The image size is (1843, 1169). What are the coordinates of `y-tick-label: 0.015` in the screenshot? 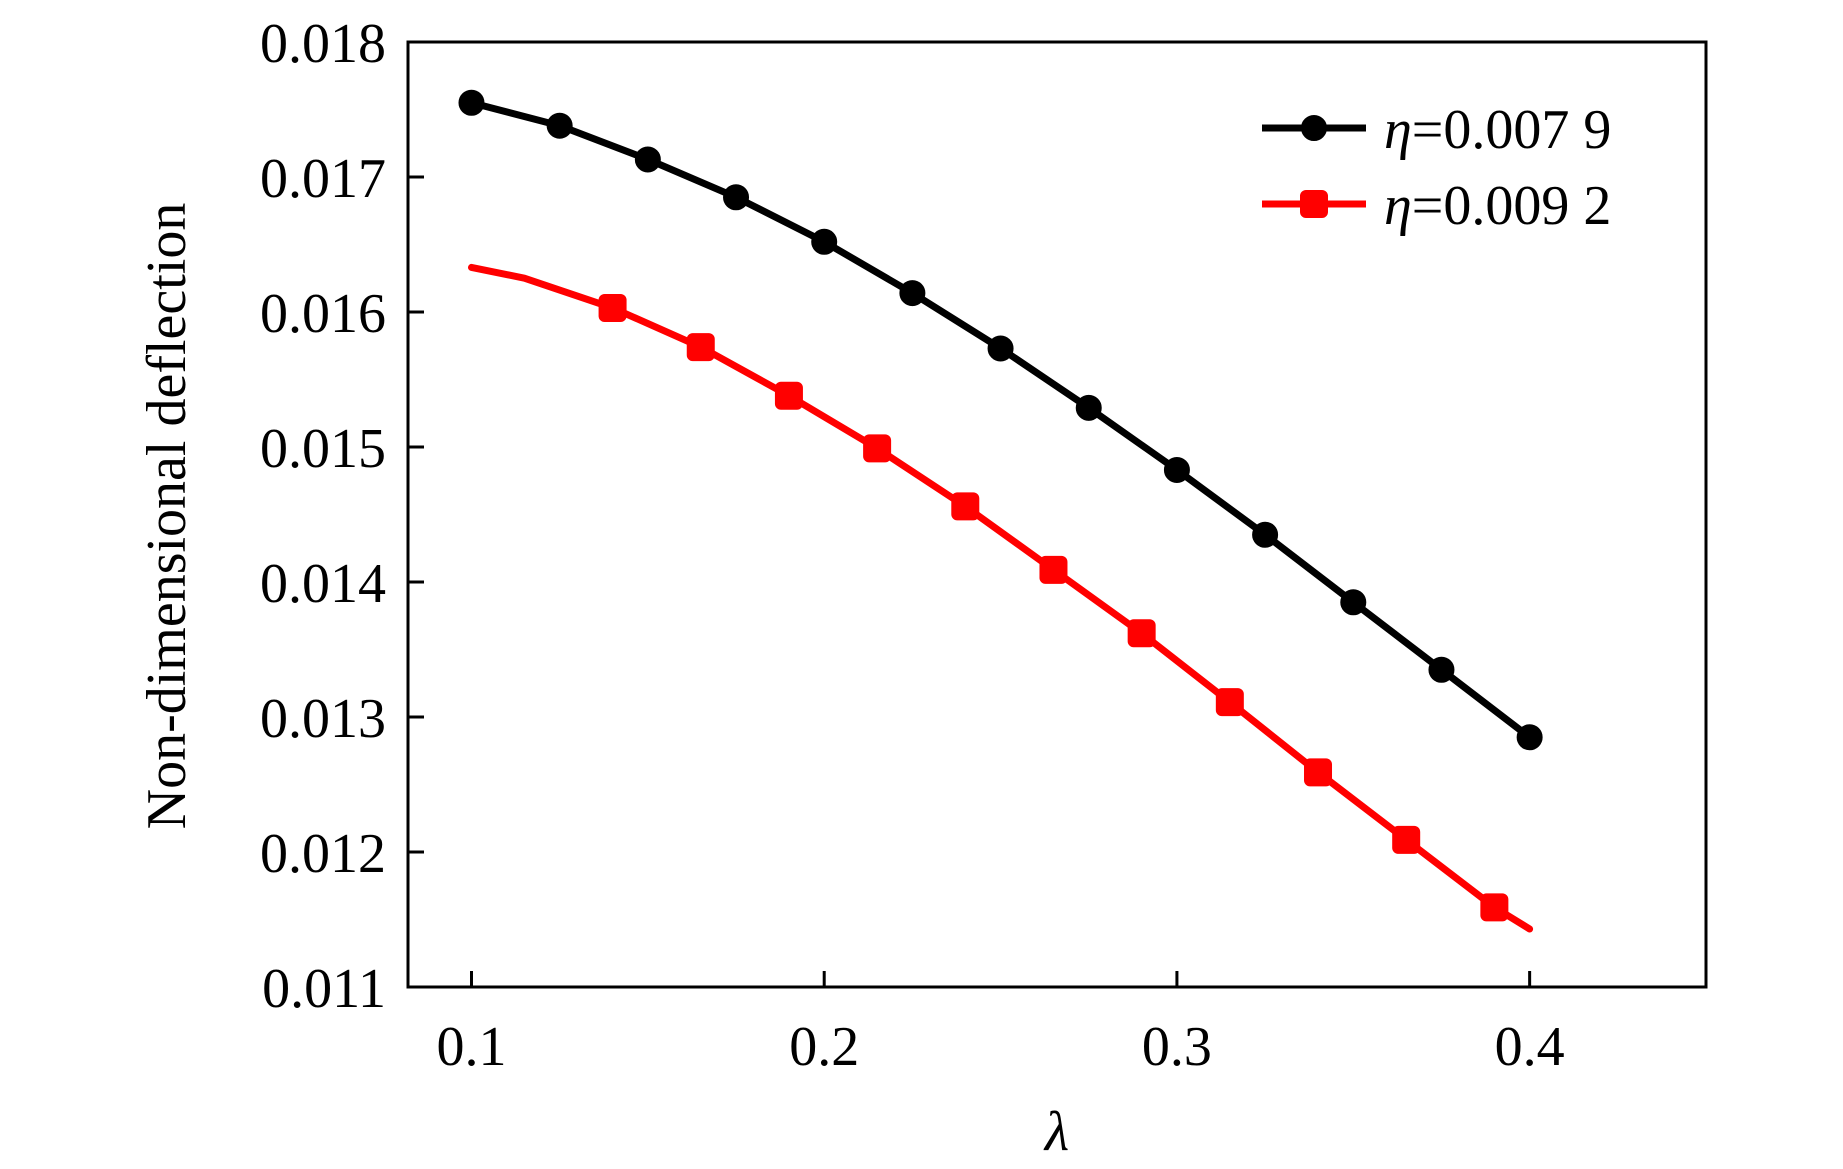 It's located at (323, 449).